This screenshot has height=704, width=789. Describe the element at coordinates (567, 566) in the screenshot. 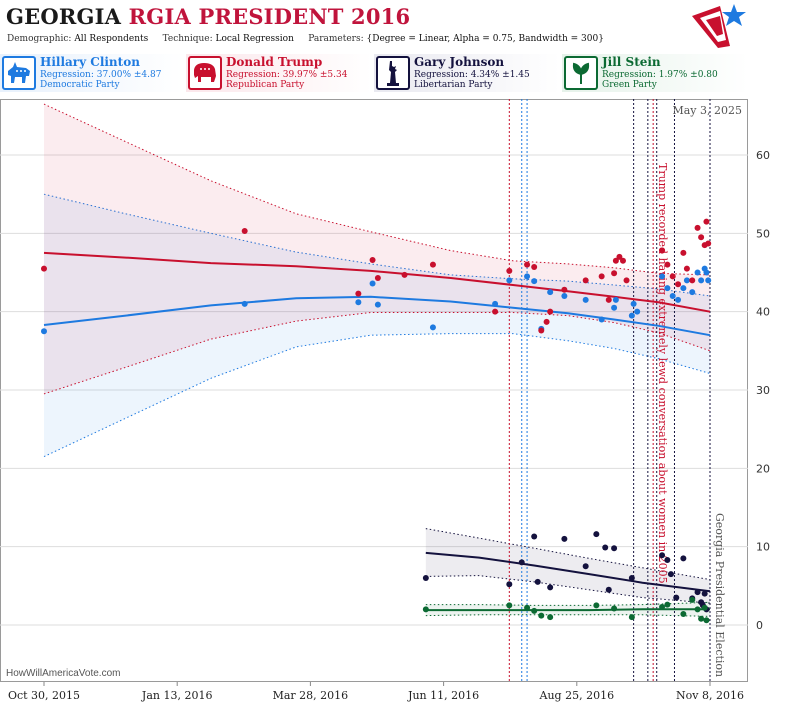

I see `confidence-band` at that location.